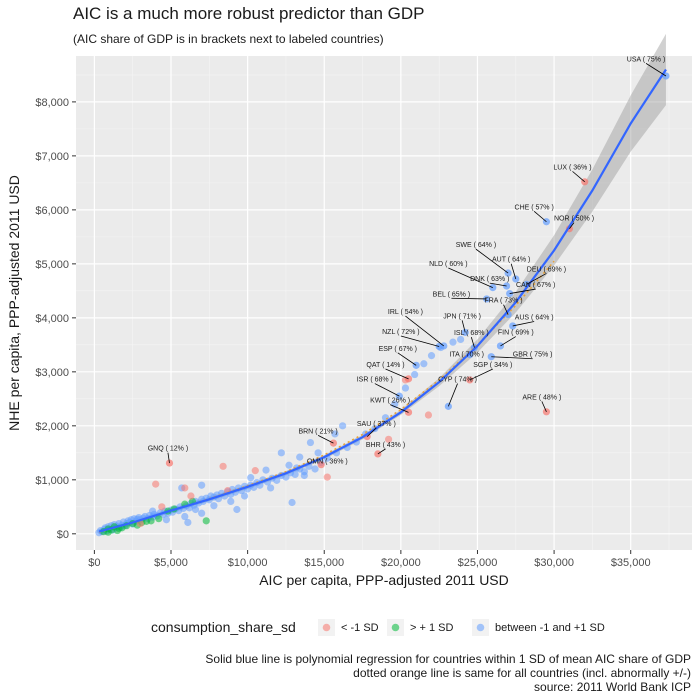  Describe the element at coordinates (360, 628) in the screenshot. I see `legend-label: < -1 SD` at that location.